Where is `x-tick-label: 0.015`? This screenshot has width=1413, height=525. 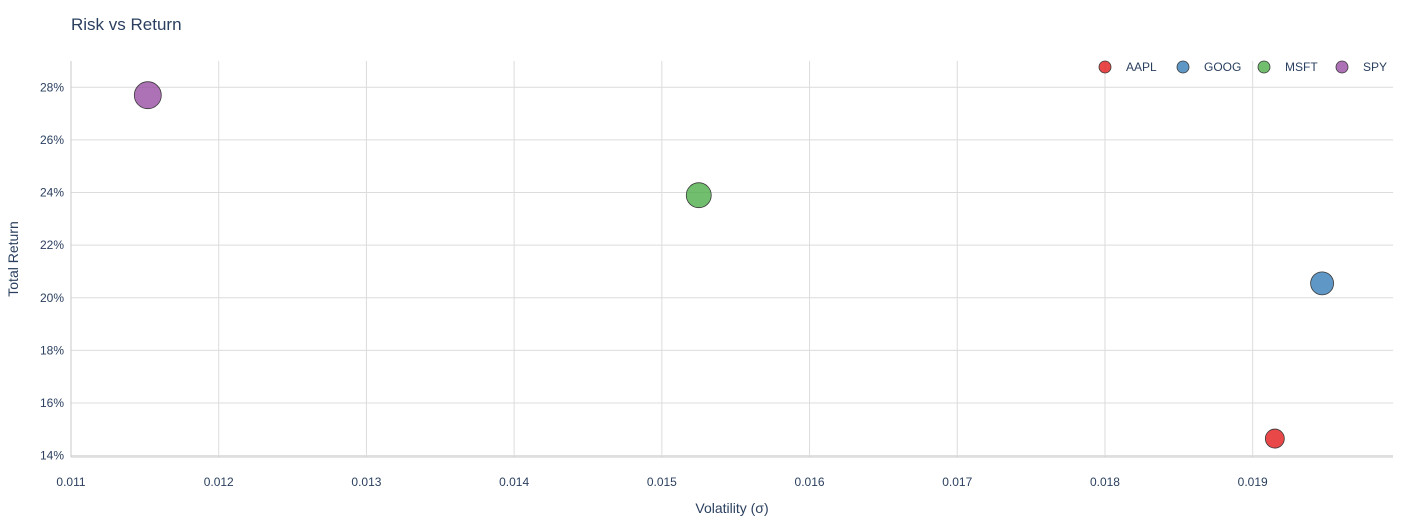 x-tick-label: 0.015 is located at coordinates (662, 482).